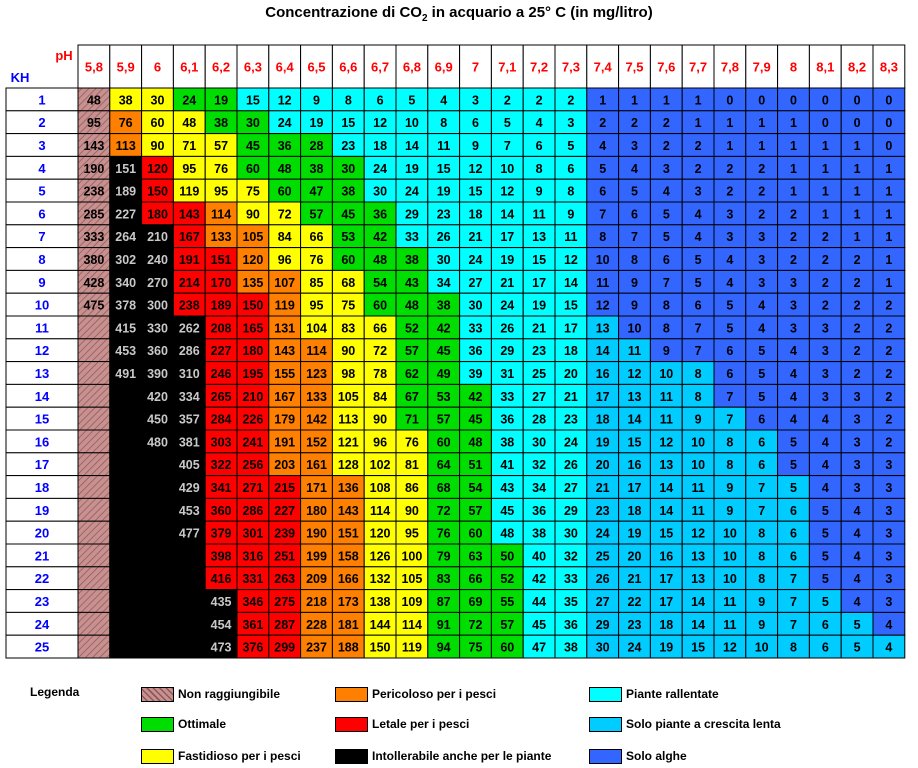  I want to click on cell-value: 180, so click(316, 511).